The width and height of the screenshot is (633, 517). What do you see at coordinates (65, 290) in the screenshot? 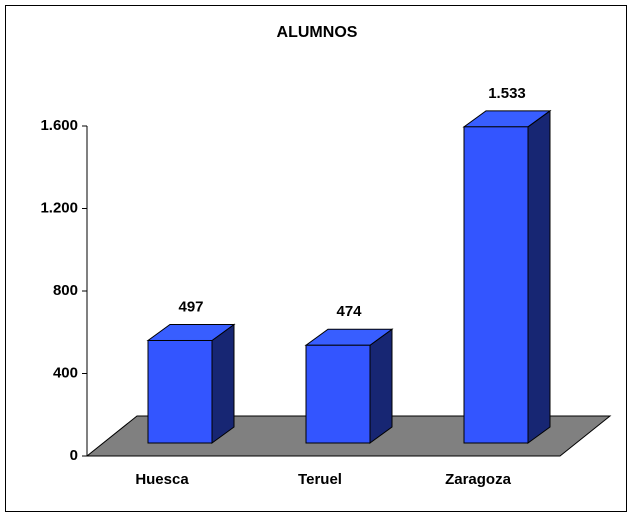
I see `y-tick-label: 800` at bounding box center [65, 290].